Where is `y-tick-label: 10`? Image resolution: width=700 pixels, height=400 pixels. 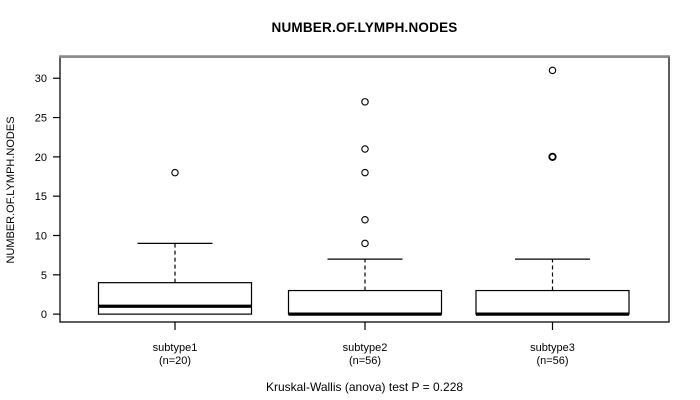
y-tick-label: 10 is located at coordinates (41, 237).